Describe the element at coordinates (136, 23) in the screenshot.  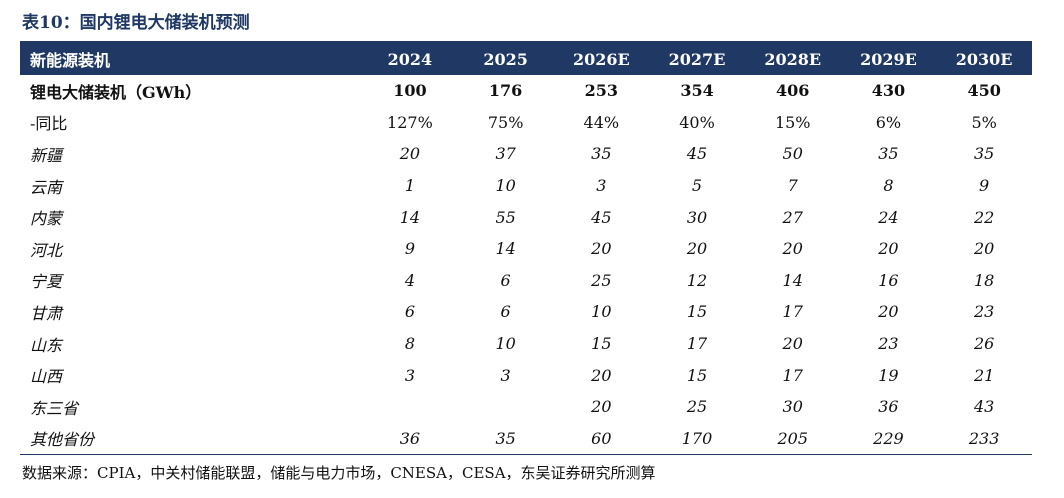
I see `table-title: 表10：国内锂电大储装机预测` at that location.